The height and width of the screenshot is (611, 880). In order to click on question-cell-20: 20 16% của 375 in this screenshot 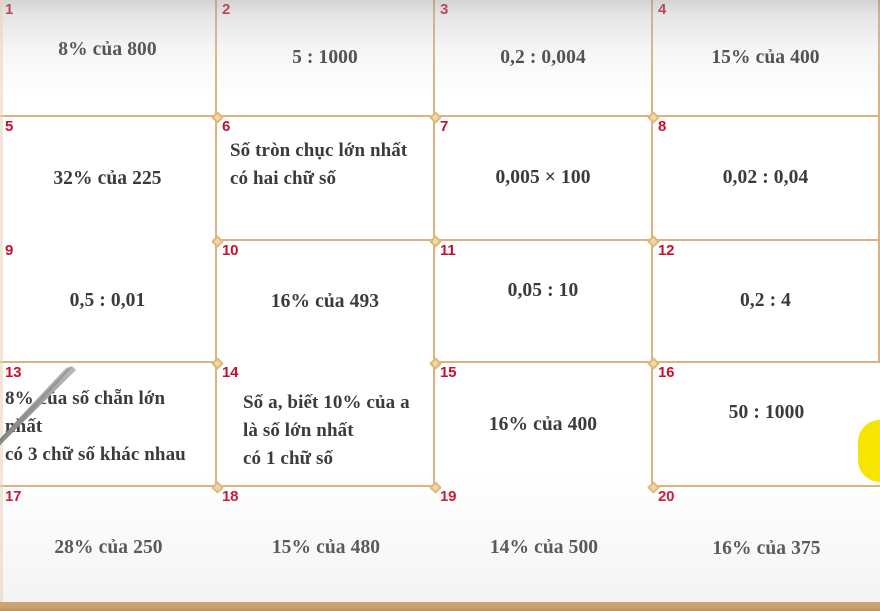, I will do `click(766, 549)`.